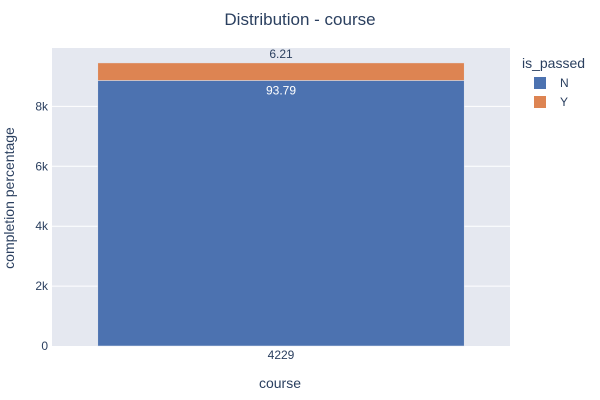 The height and width of the screenshot is (400, 600). I want to click on legend-title: is_passed, so click(553, 63).